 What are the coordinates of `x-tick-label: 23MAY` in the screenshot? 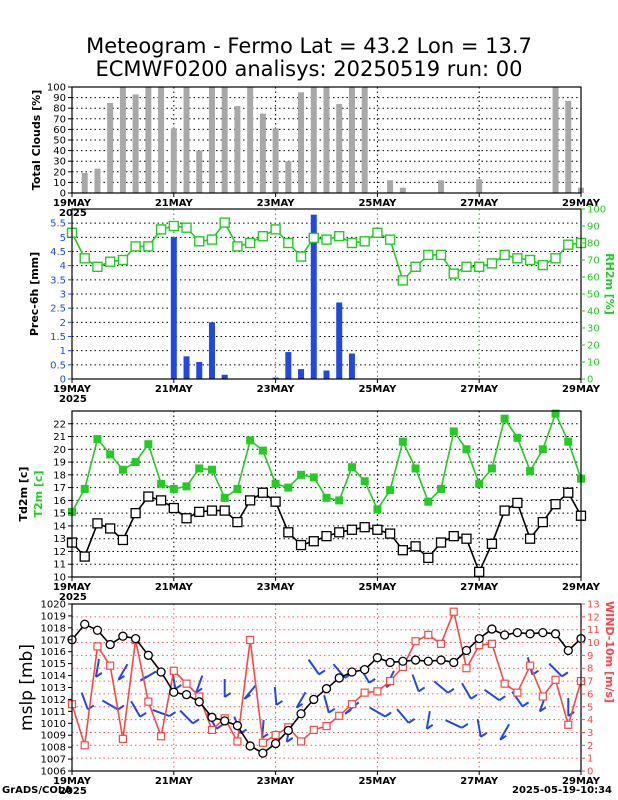 It's located at (276, 587).